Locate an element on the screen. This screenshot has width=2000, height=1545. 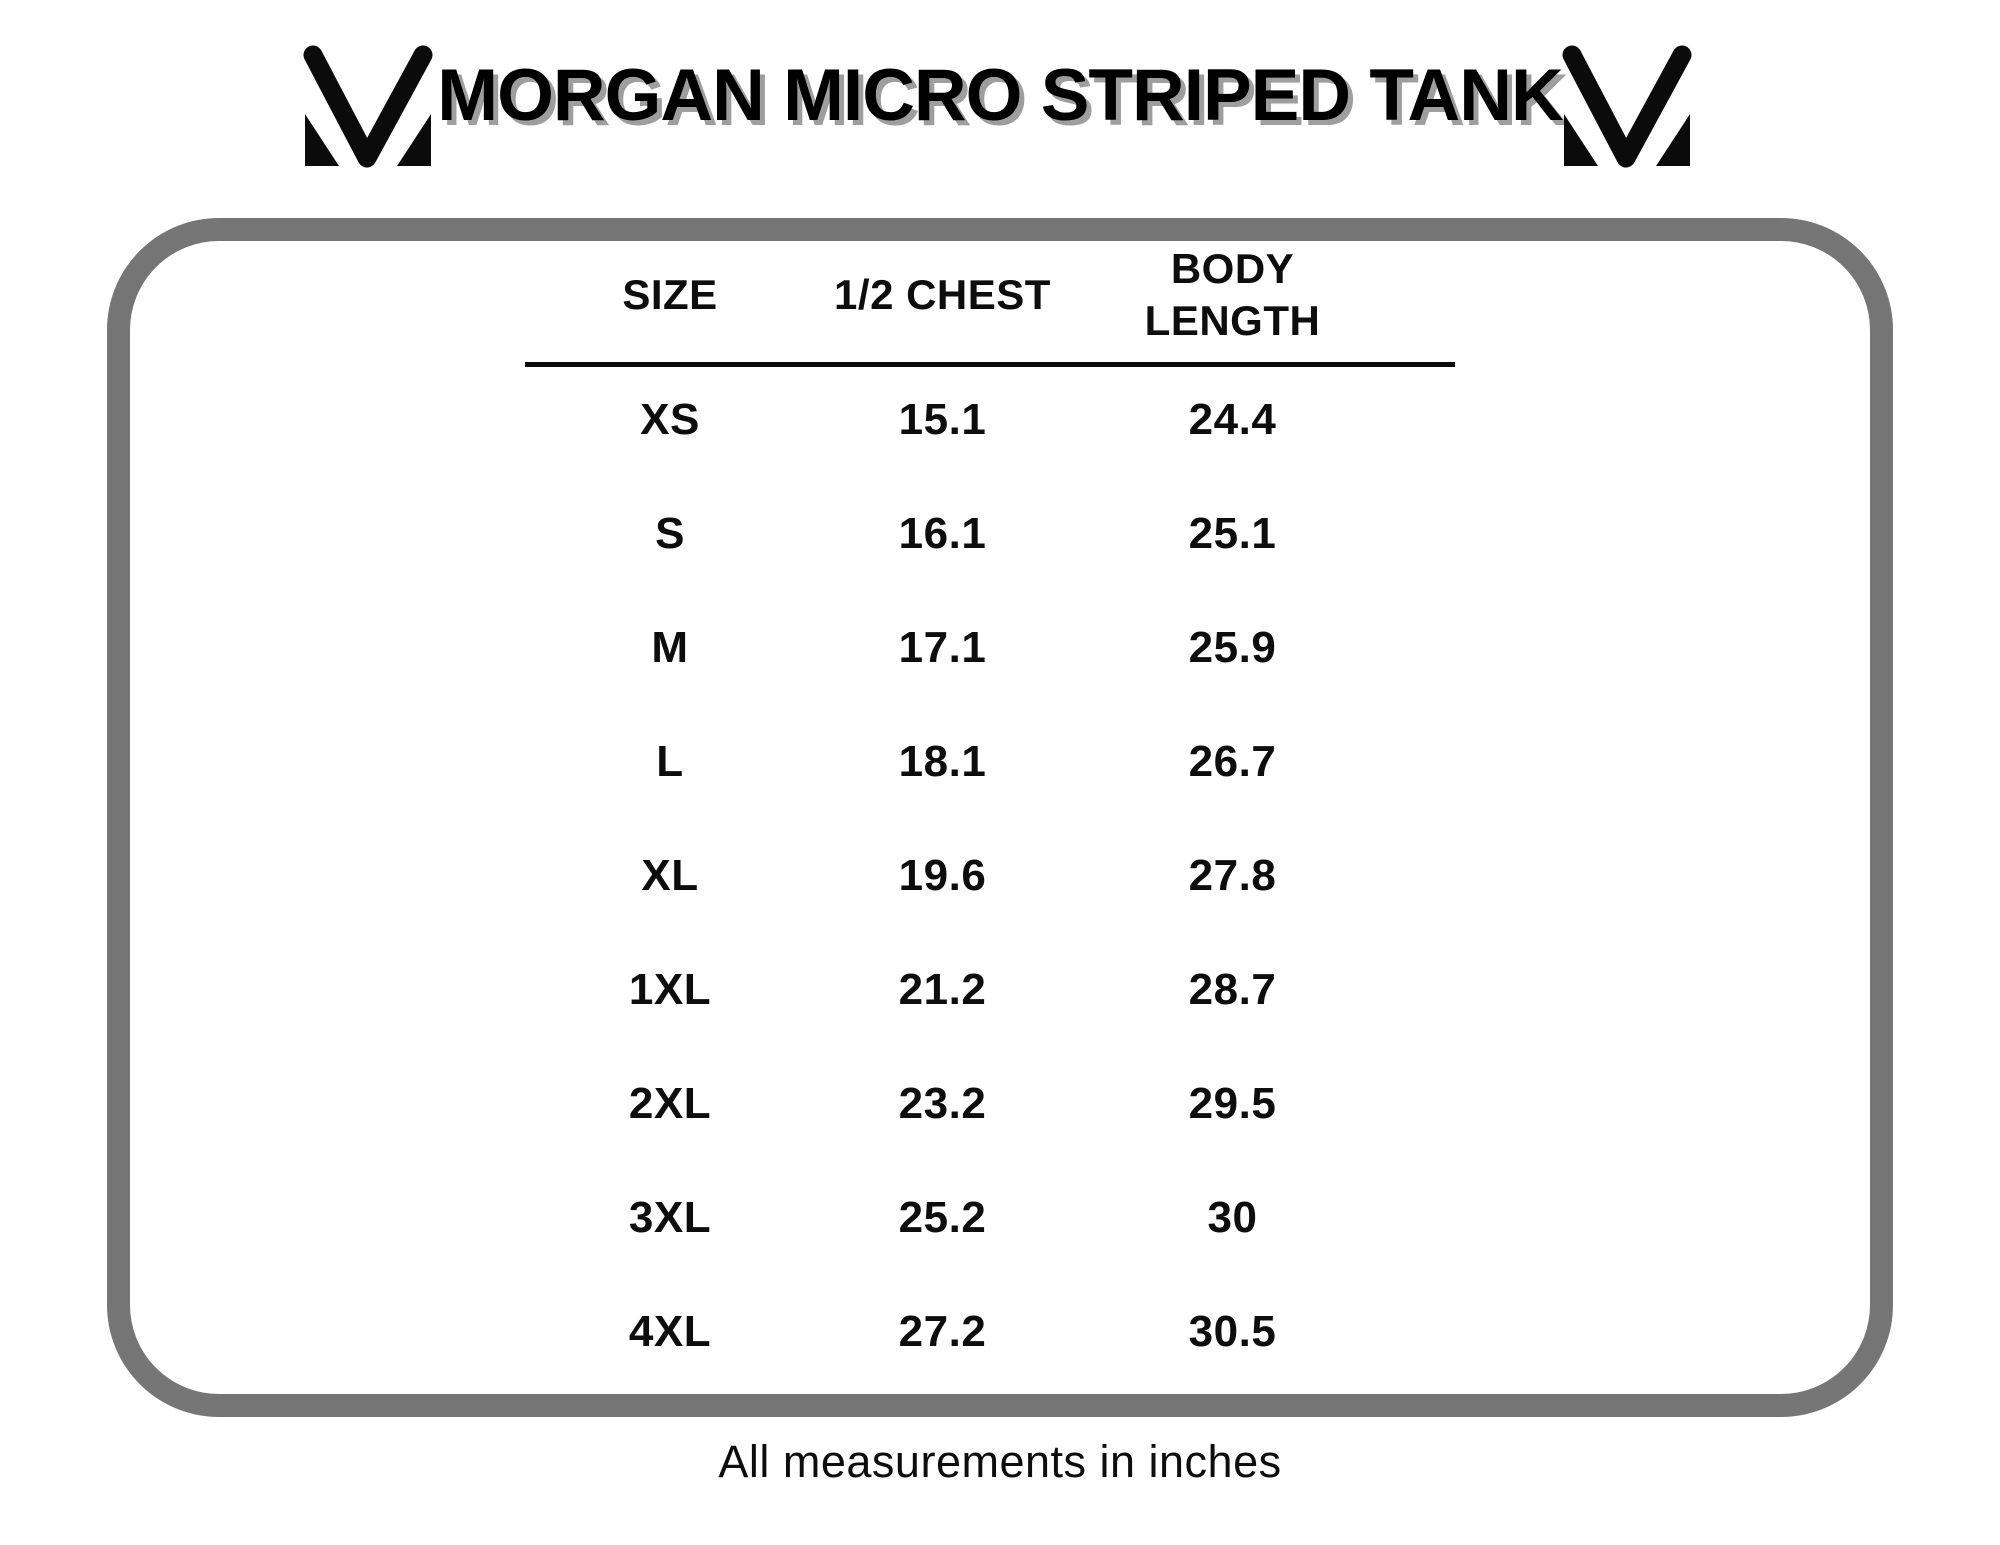
size-cell: 3XL is located at coordinates (670, 1217).